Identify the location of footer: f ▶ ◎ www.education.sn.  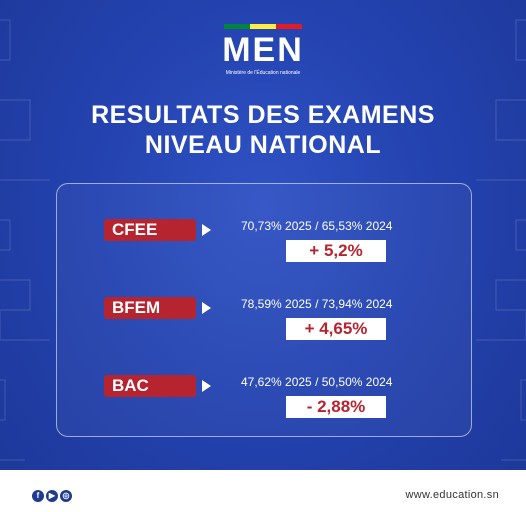
(263, 491).